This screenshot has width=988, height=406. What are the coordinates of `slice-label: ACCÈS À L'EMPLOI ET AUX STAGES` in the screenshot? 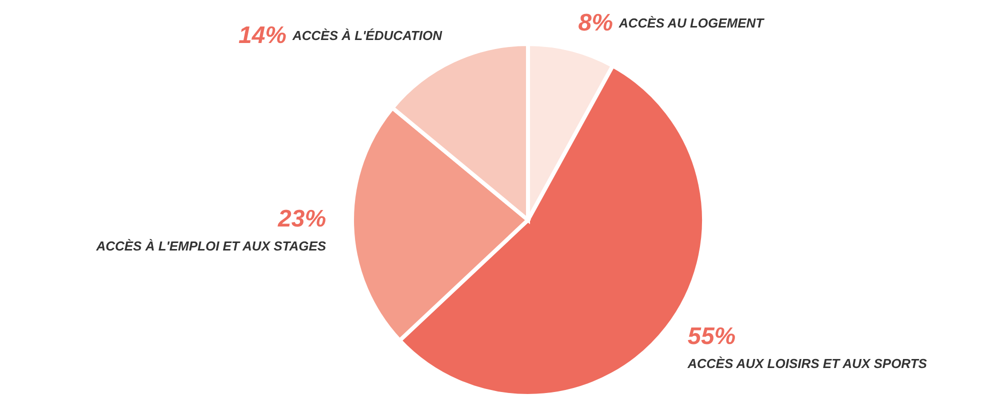 It's located at (210, 246).